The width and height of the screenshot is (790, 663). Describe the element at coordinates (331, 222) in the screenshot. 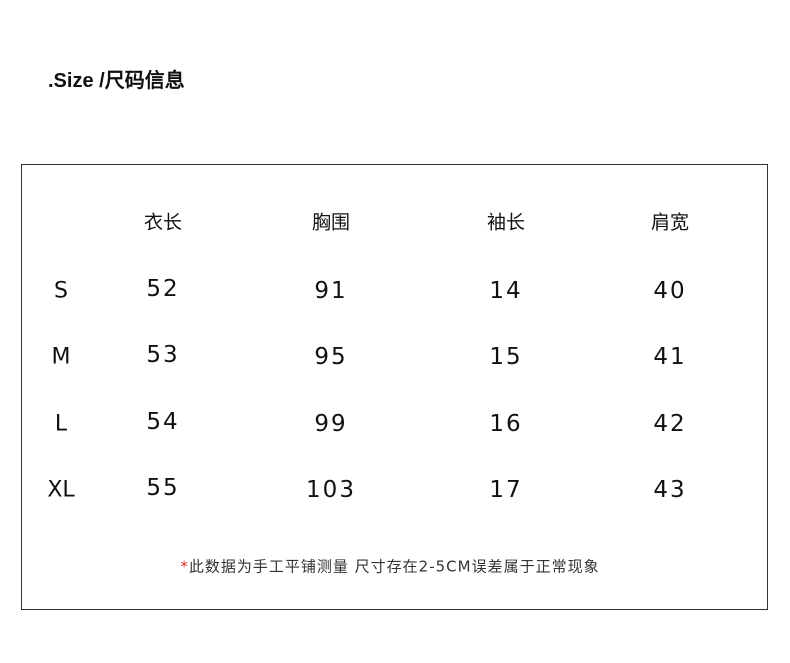

I see `column-header: 胸围` at that location.